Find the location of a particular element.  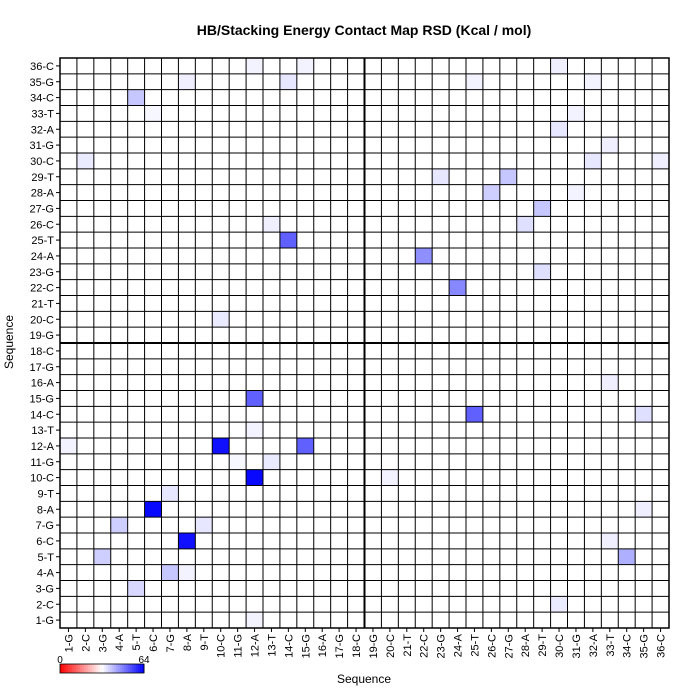

y-axis-label: Sequence is located at coordinates (9, 342).